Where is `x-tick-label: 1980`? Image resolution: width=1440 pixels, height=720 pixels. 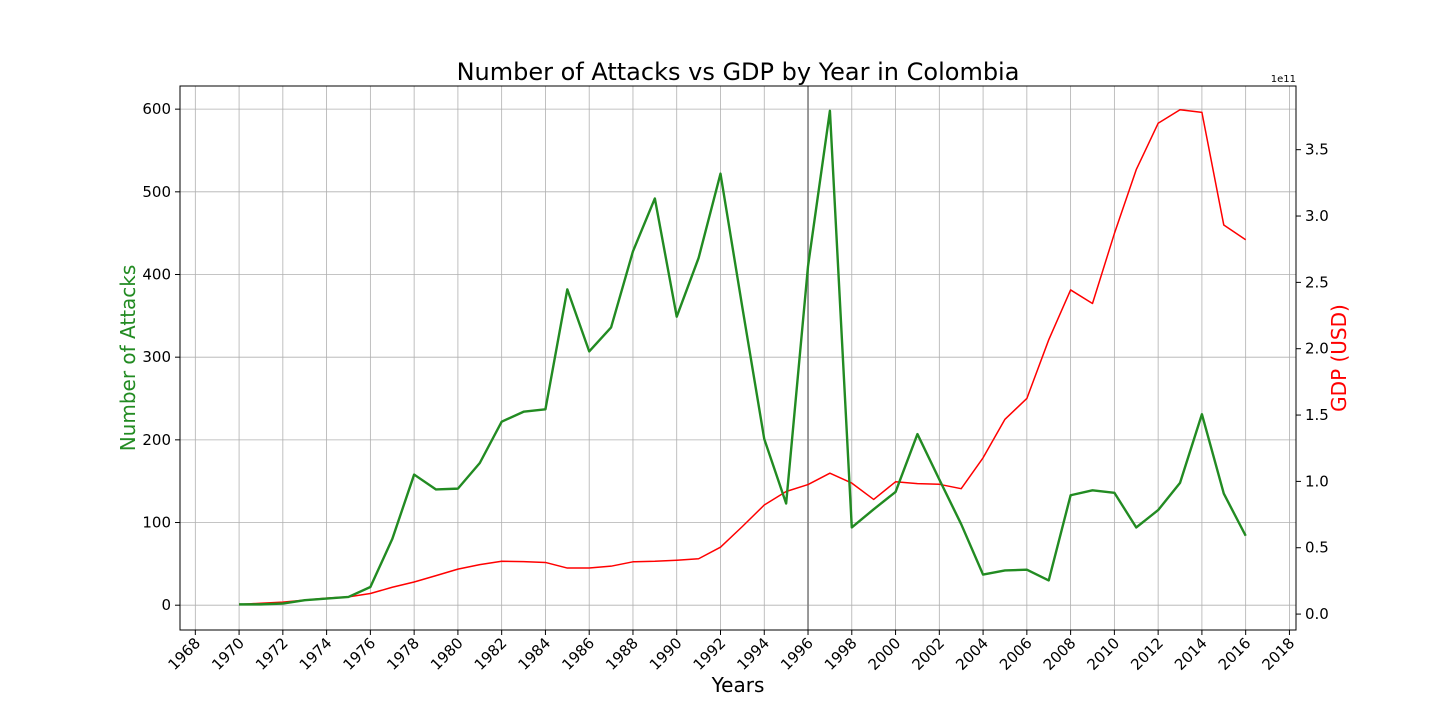 x-tick-label: 1980 is located at coordinates (447, 654).